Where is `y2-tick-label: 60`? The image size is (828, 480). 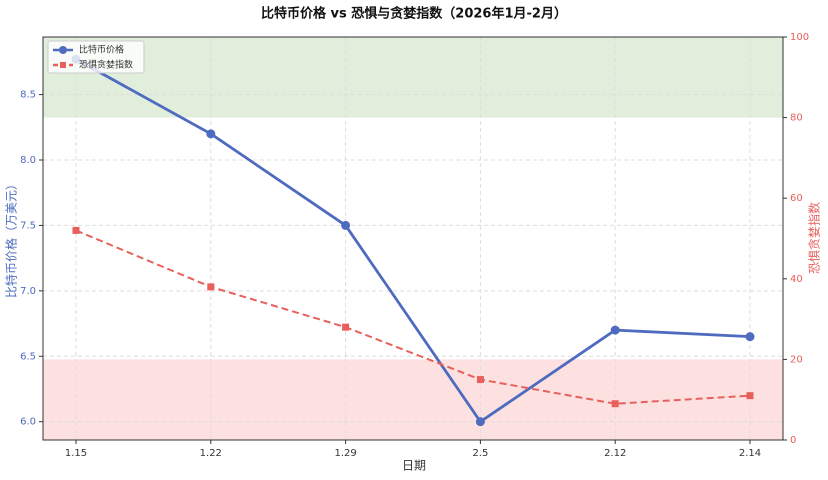
y2-tick-label: 60 is located at coordinates (796, 198).